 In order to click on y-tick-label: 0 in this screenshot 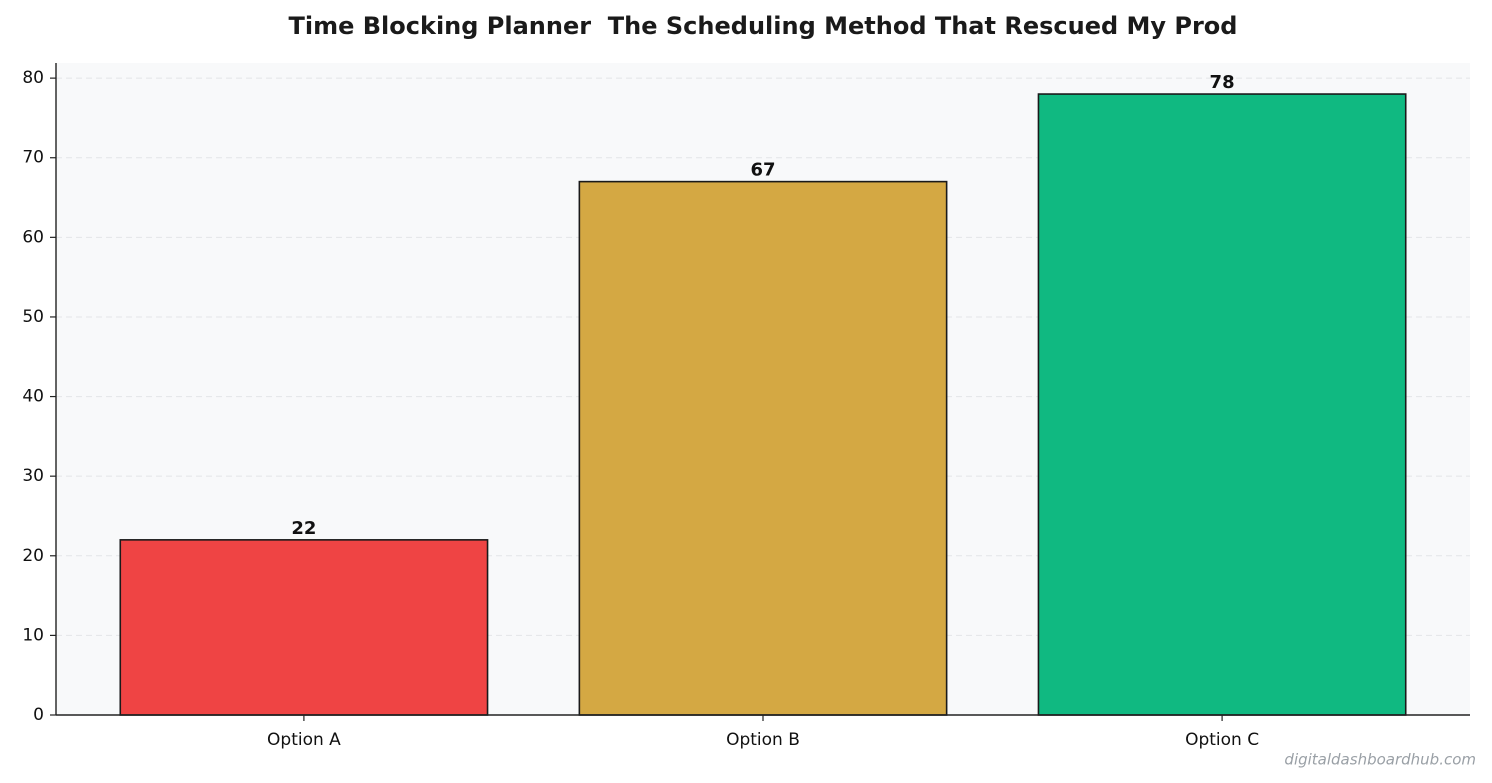, I will do `click(38, 715)`.